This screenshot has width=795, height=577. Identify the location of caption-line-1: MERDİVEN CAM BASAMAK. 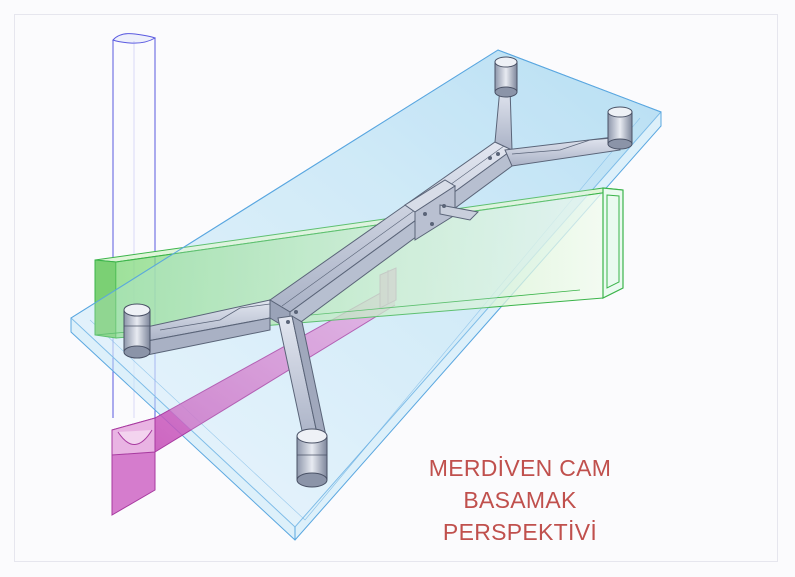
(520, 484).